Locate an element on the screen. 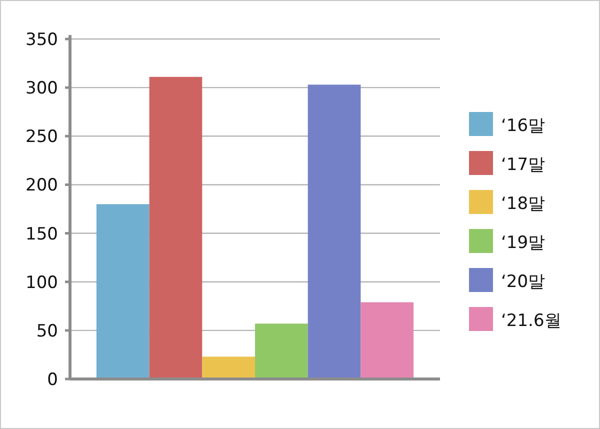 The height and width of the screenshot is (429, 600). legend-label: ‘17말 is located at coordinates (523, 165).